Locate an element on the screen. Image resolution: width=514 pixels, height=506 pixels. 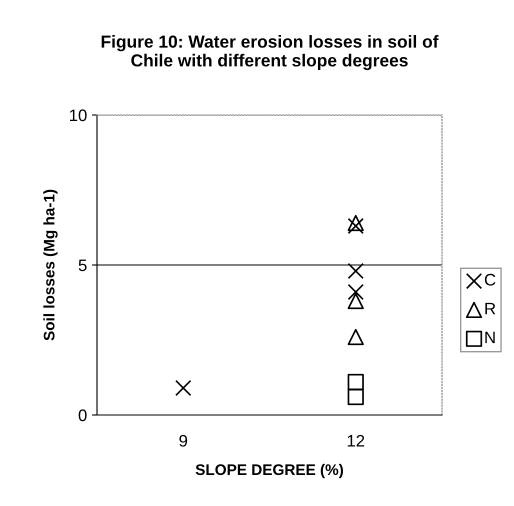
chart-title: Figure 10: Water erosion losses in soil of Chile with different slope degrees is located at coordinates (270, 52).